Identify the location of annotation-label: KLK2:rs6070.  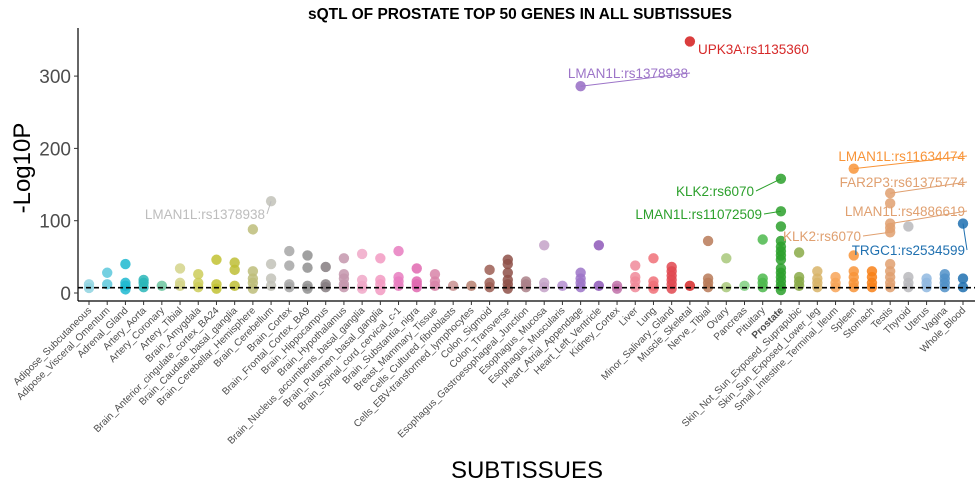
(715, 191).